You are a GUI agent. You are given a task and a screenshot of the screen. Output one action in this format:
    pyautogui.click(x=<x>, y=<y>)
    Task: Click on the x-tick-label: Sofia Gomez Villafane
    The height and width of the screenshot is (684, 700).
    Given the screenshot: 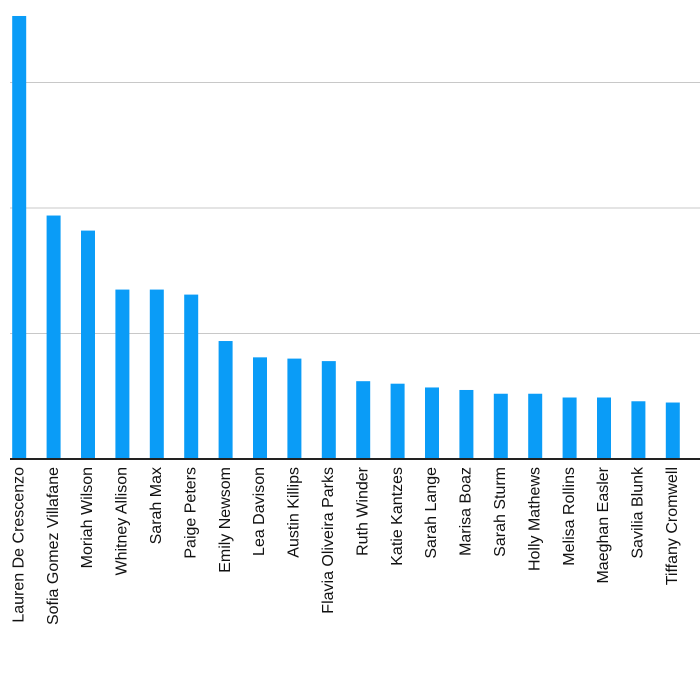 What is the action you would take?
    pyautogui.click(x=53, y=546)
    